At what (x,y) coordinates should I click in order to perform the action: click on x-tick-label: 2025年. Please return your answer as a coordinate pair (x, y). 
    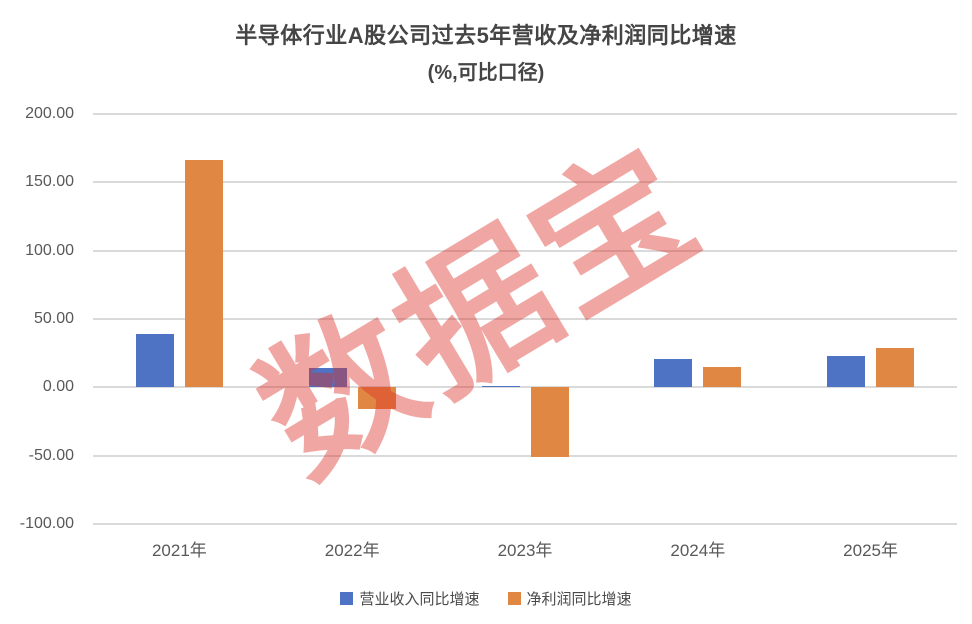
    Looking at the image, I should click on (871, 550).